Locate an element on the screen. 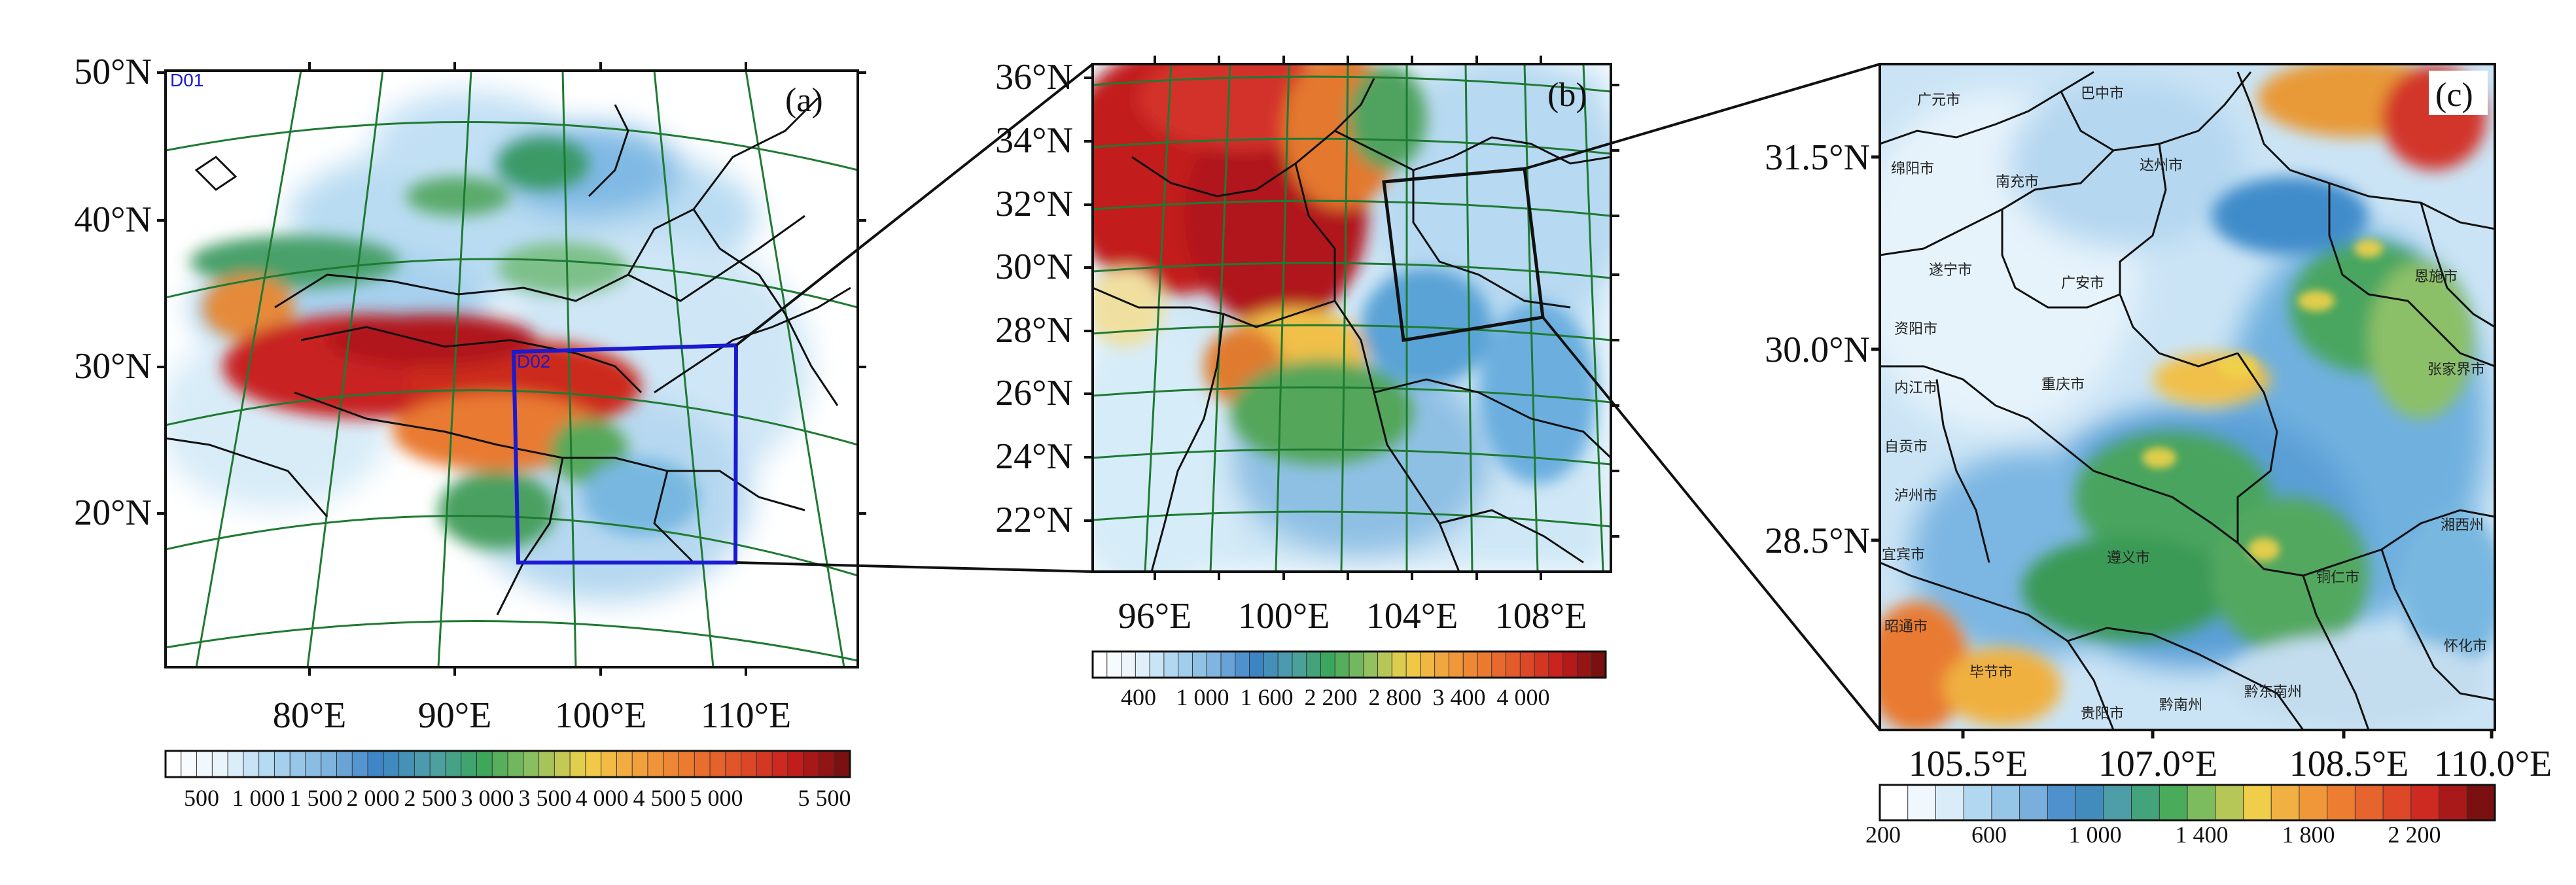 The height and width of the screenshot is (885, 2576). panel-a-colorbar is located at coordinates (507, 764).